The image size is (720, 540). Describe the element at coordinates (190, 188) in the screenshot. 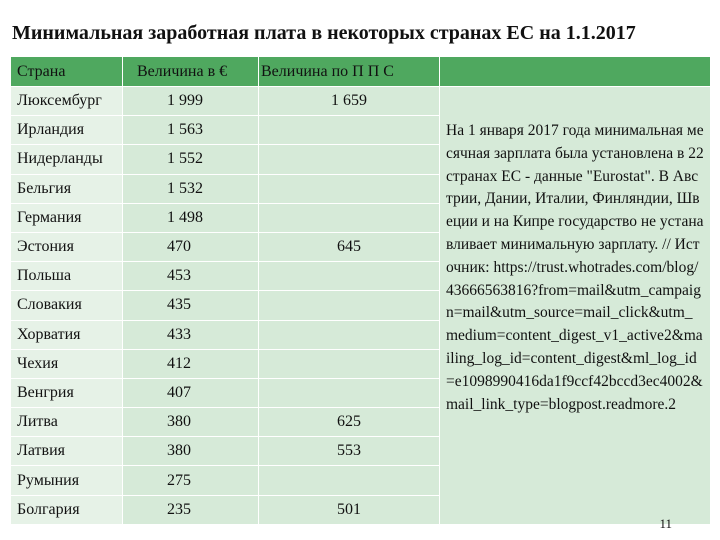

I see `value-eur-cell: 1 532` at that location.